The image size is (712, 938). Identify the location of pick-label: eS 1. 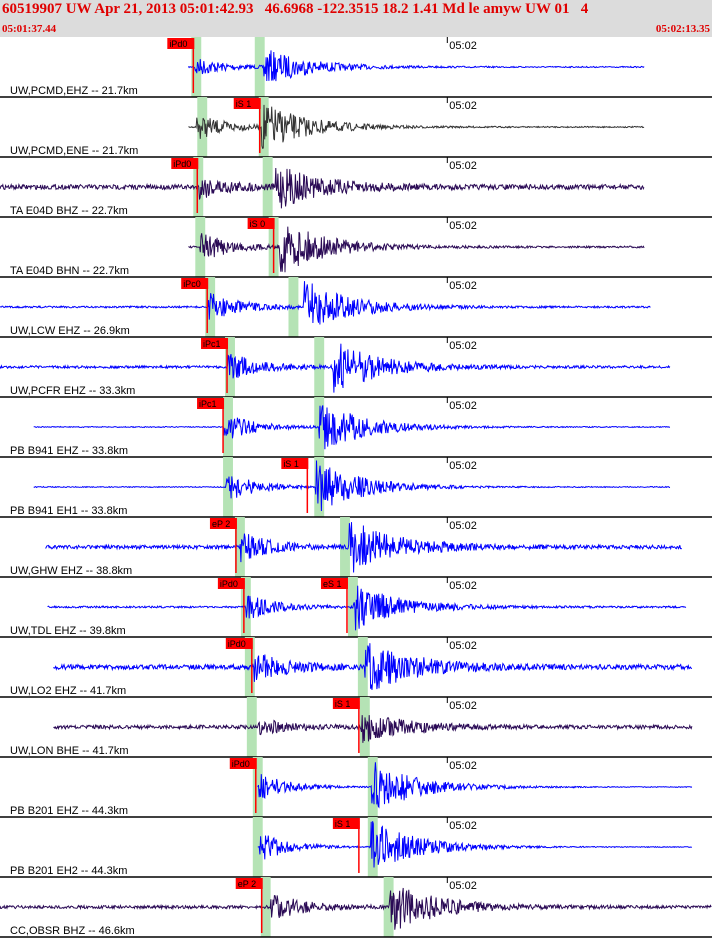
(332, 584).